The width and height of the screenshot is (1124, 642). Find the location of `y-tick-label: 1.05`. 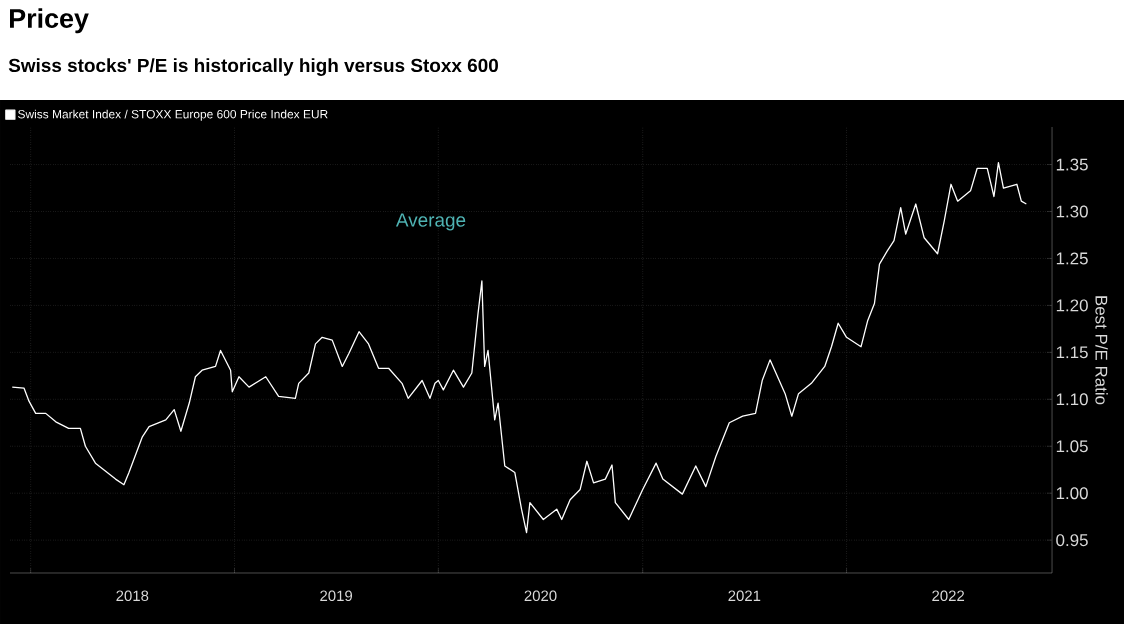

y-tick-label: 1.05 is located at coordinates (1072, 446).